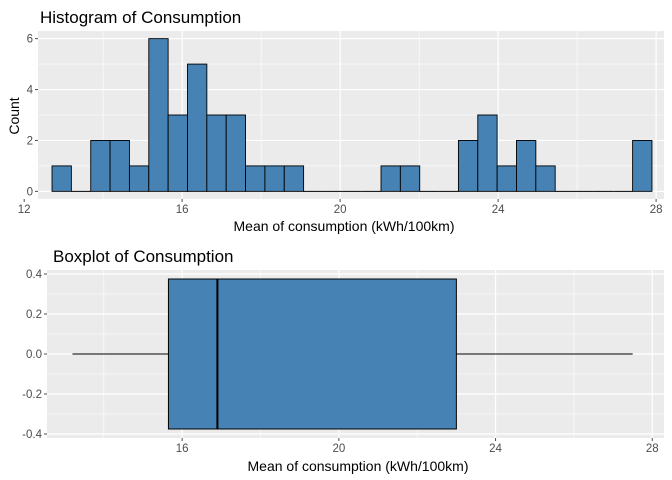 This screenshot has height=480, width=672. What do you see at coordinates (34, 275) in the screenshot?
I see `boxplot-y-tick-label: 0.4` at bounding box center [34, 275].